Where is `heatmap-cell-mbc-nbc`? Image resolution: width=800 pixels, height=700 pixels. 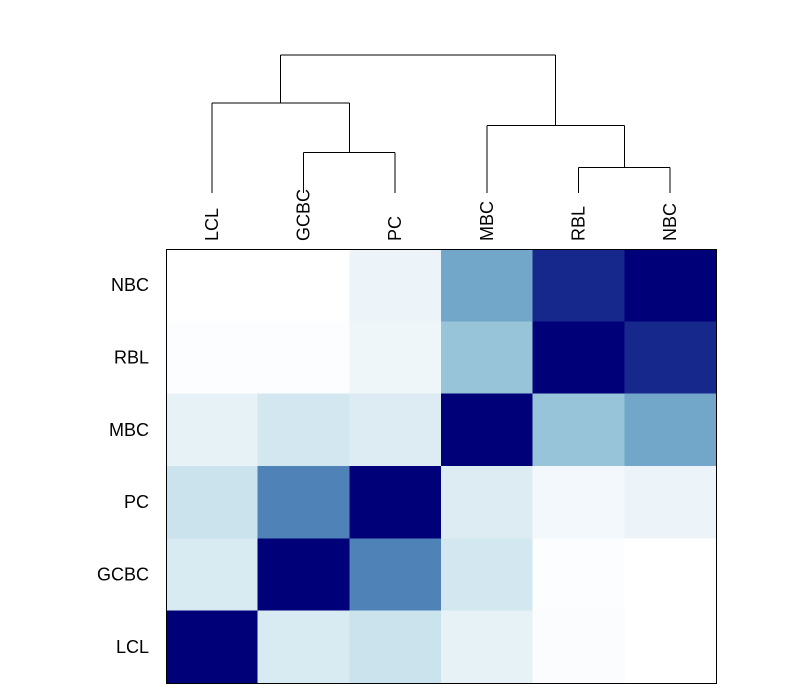
heatmap-cell-mbc-nbc is located at coordinates (670, 430).